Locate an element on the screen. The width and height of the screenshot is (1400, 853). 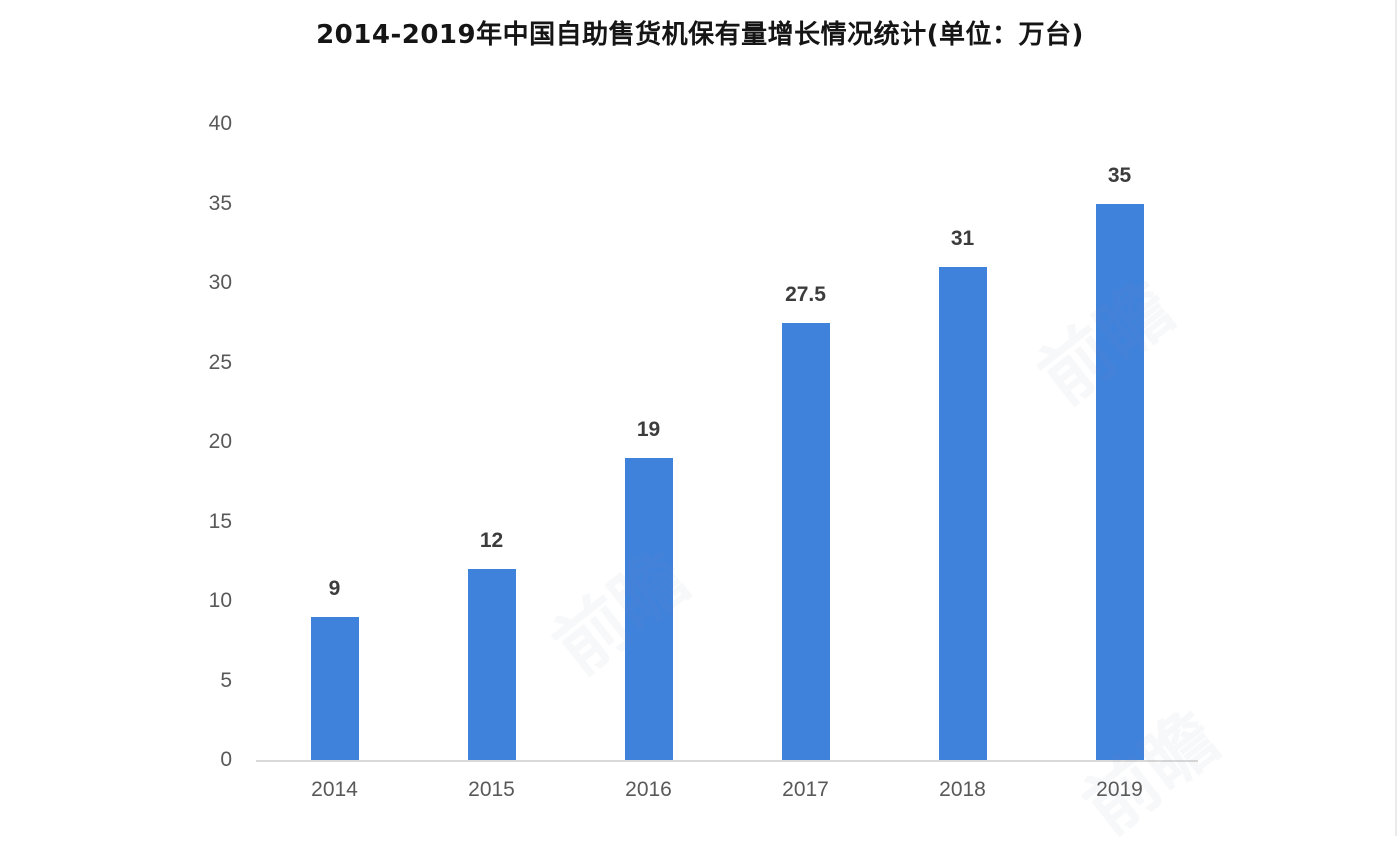
bar-2017 is located at coordinates (805, 541).